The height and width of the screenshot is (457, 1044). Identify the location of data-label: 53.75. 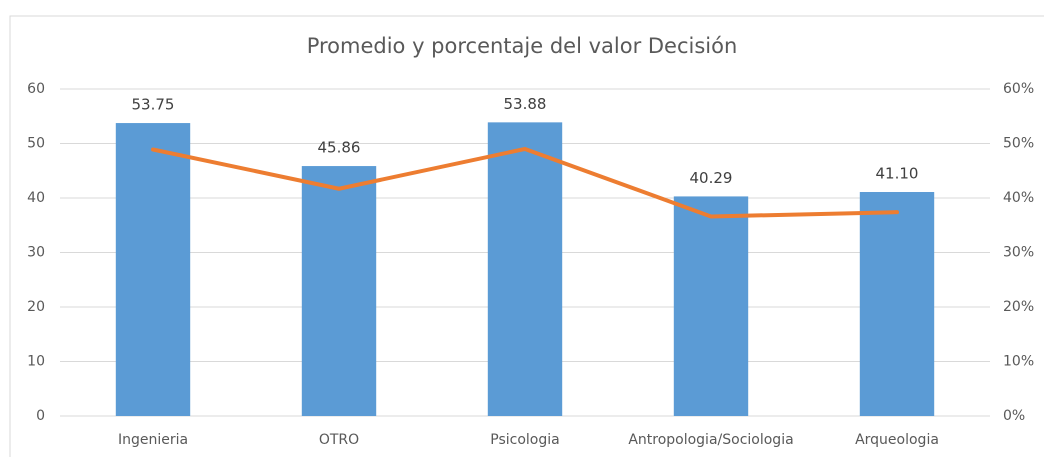
(153, 105).